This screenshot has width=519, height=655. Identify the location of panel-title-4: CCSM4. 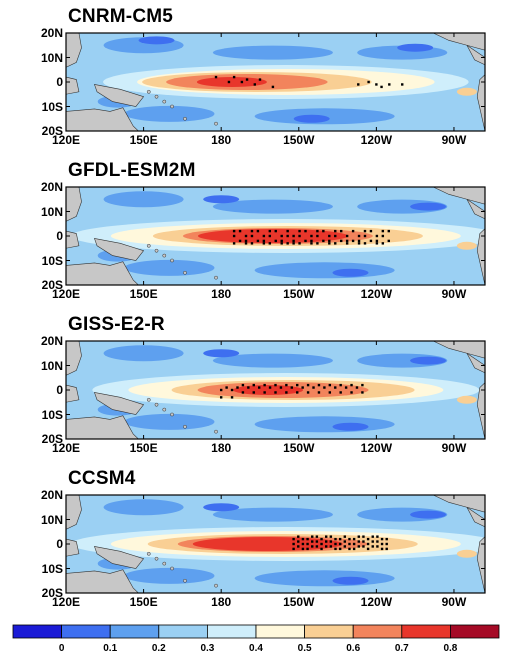
(102, 478).